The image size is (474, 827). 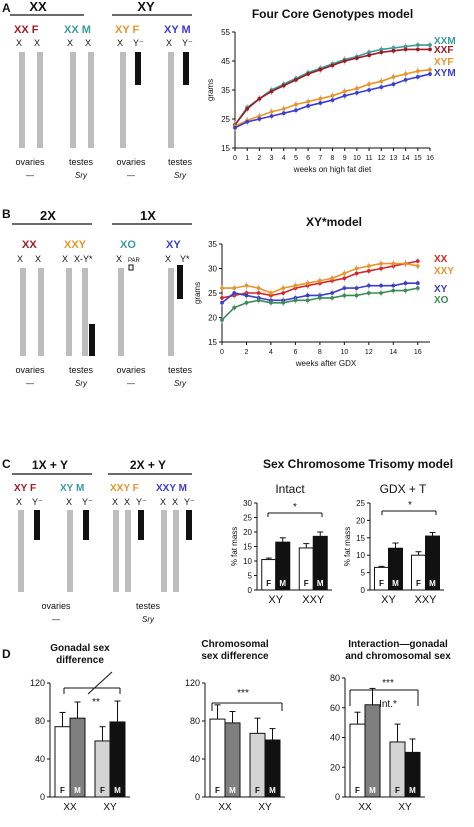 What do you see at coordinates (443, 62) in the screenshot?
I see `legend-xyf: XYF` at bounding box center [443, 62].